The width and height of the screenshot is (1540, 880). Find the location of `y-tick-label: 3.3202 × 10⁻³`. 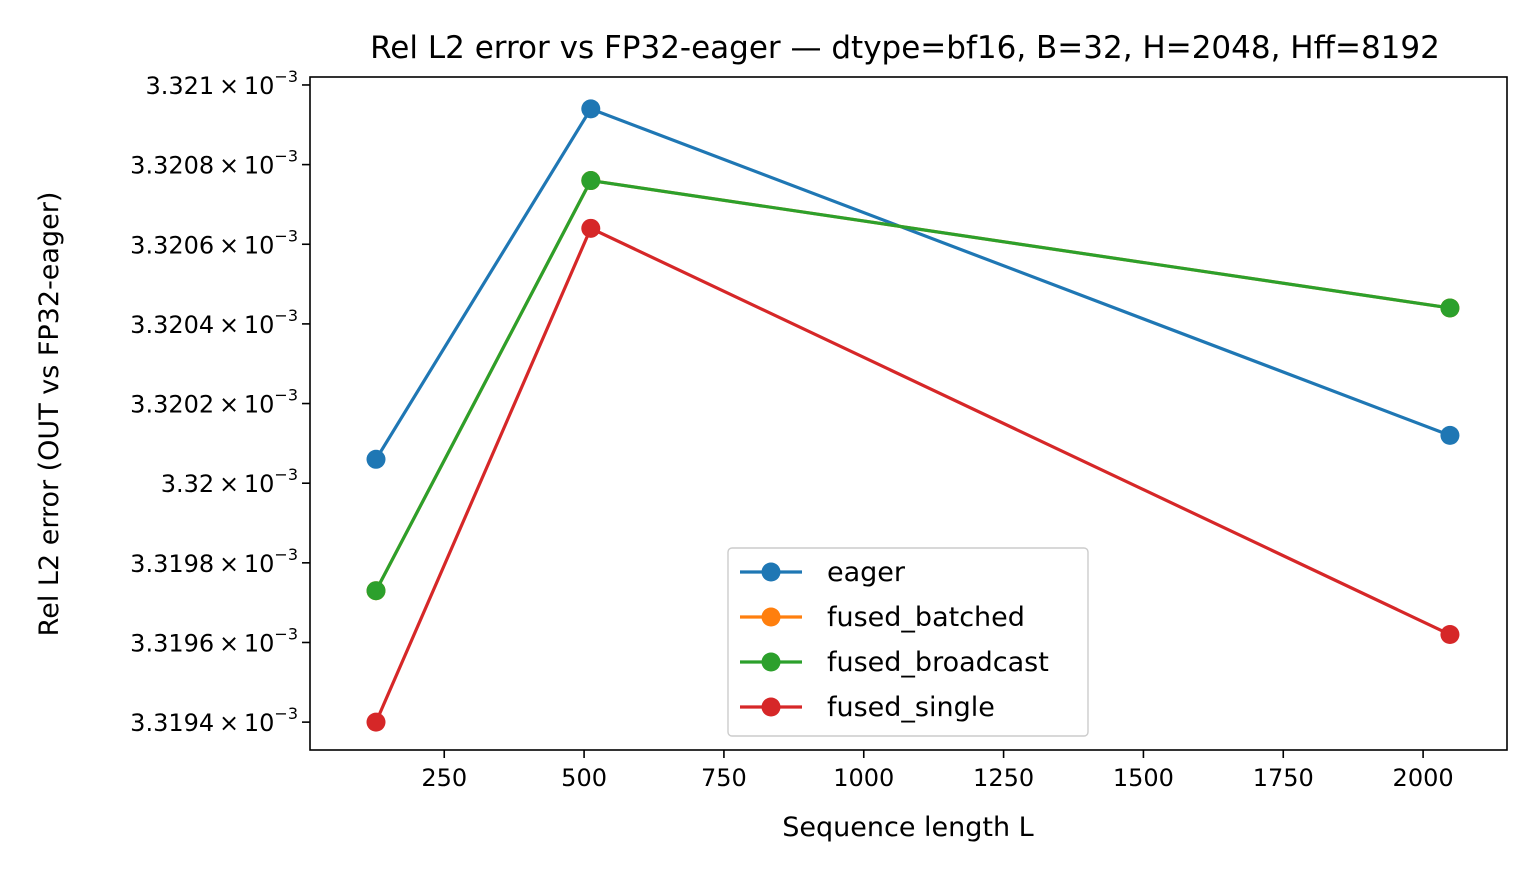

y-tick-label: 3.3202 × 10⁻³ is located at coordinates (214, 402).